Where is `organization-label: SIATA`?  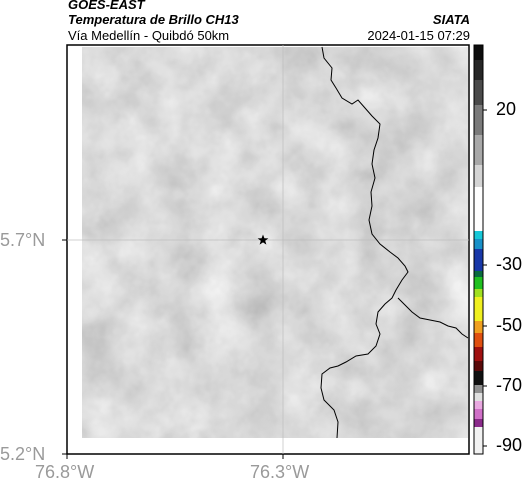 organization-label: SIATA is located at coordinates (451, 19).